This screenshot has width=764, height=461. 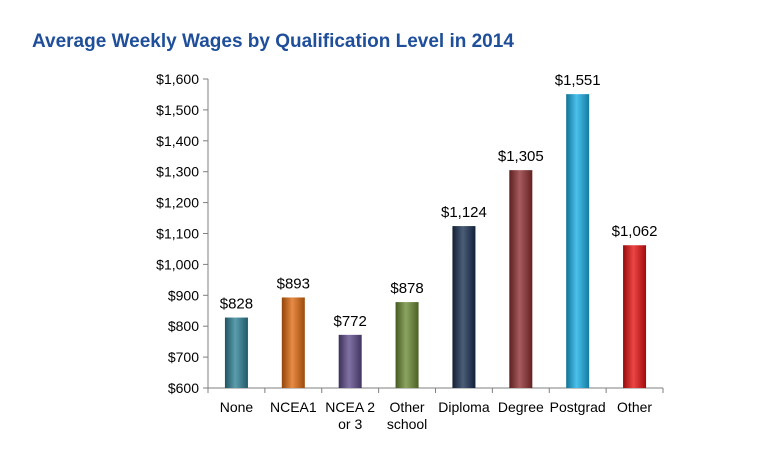 I want to click on data-label: $1,305, so click(x=521, y=156).